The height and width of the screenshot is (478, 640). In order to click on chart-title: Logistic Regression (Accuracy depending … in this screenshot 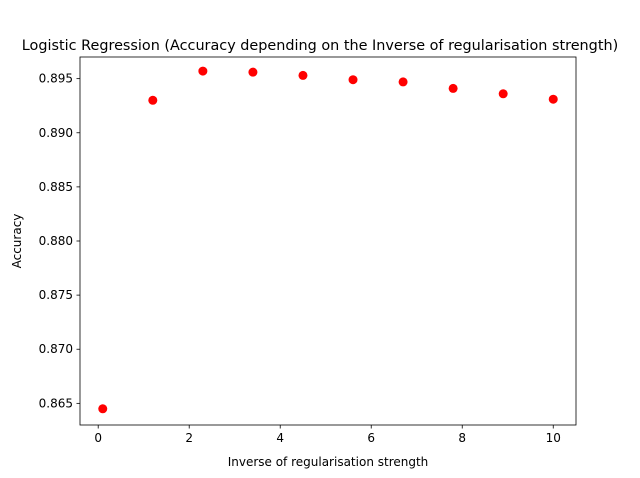, I will do `click(320, 46)`.